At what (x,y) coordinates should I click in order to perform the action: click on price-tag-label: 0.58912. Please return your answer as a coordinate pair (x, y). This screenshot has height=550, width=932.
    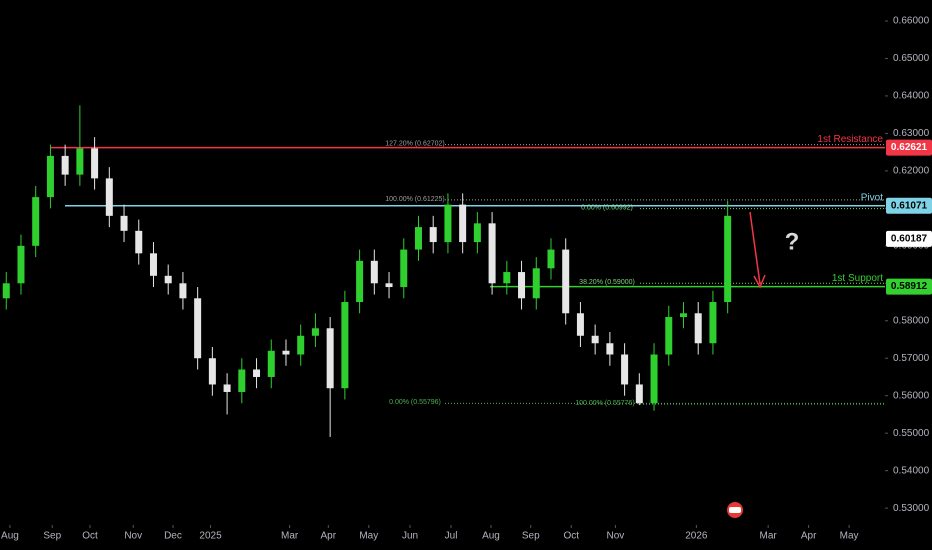
    Looking at the image, I should click on (909, 286).